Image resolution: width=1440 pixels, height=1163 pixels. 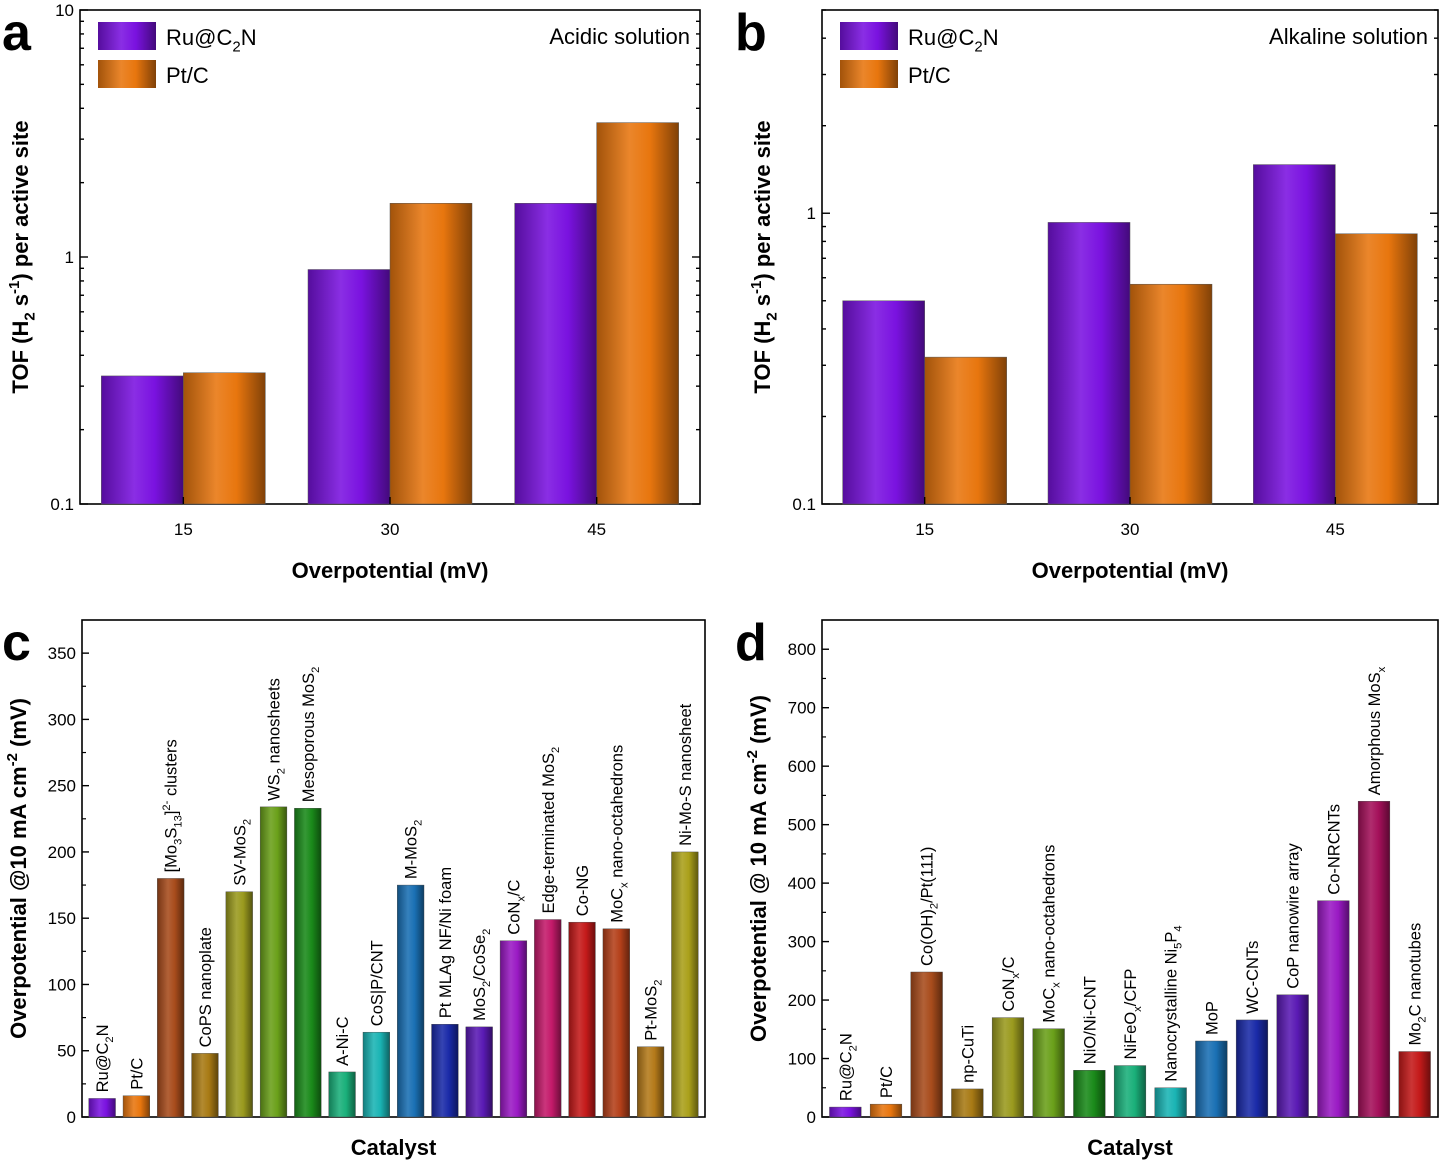 What do you see at coordinates (206, 987) in the screenshot?
I see `catalyst-label: CoPS nanoplate` at bounding box center [206, 987].